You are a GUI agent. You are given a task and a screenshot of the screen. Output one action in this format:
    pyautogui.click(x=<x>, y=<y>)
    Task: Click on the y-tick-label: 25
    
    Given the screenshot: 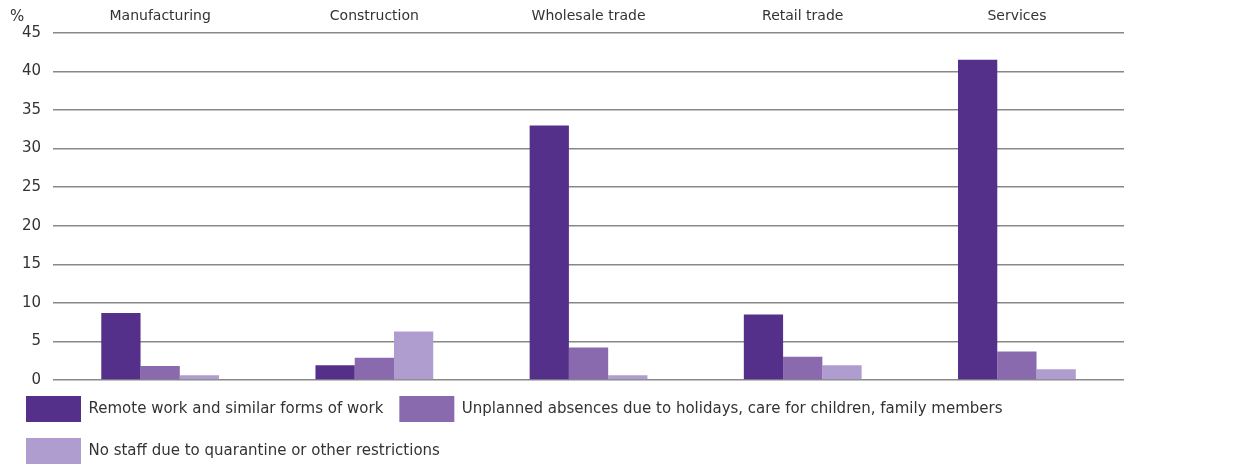 What is the action you would take?
    pyautogui.click(x=31, y=186)
    